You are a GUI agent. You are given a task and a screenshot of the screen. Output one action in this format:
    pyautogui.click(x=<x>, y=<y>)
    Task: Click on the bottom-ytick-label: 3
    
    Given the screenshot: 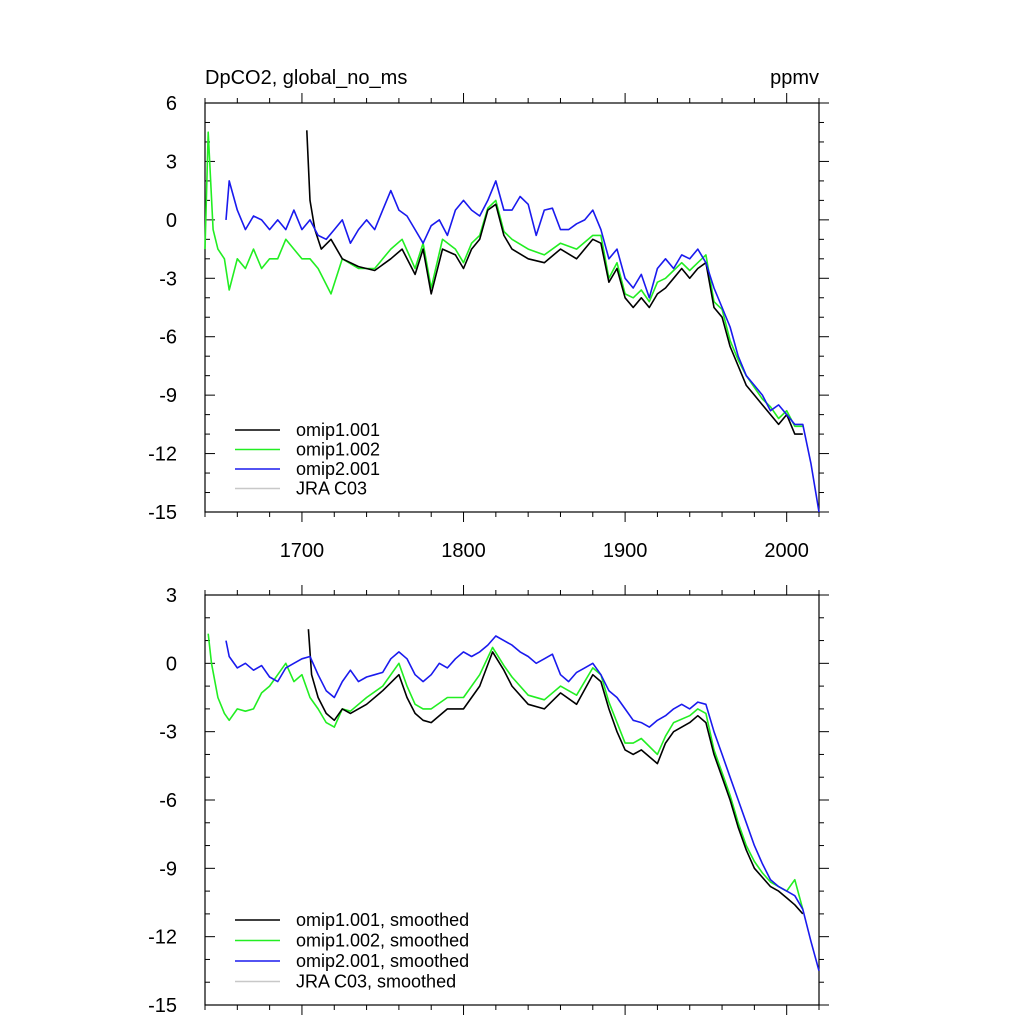 What is the action you would take?
    pyautogui.click(x=171, y=596)
    